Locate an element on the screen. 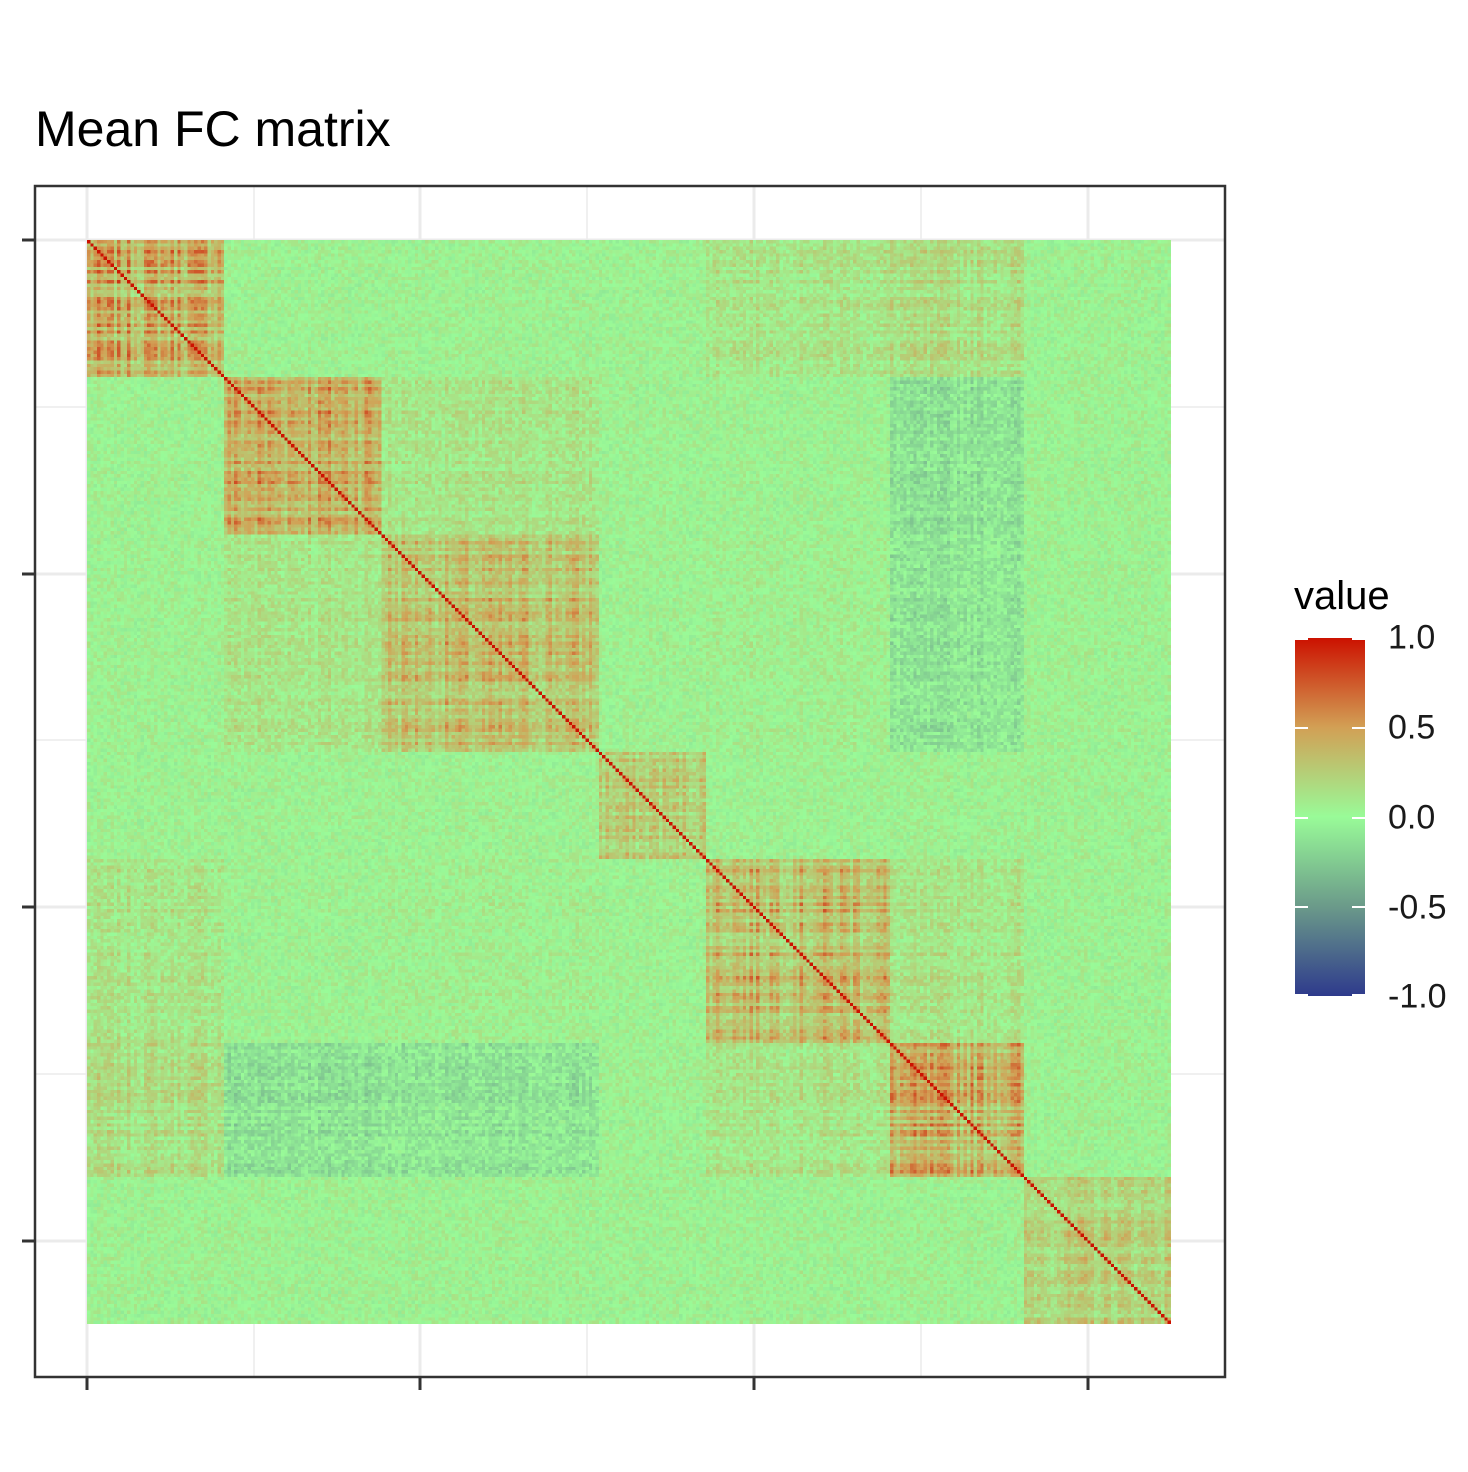 The height and width of the screenshot is (1472, 1468). chart-title: Mean FC matrix is located at coordinates (213, 129).